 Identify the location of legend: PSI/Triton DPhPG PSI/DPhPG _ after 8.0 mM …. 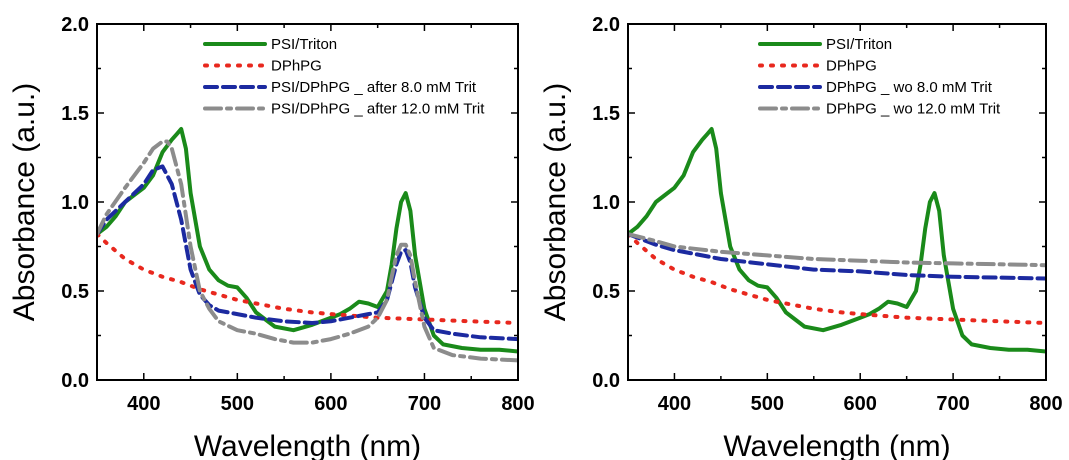
(344, 77).